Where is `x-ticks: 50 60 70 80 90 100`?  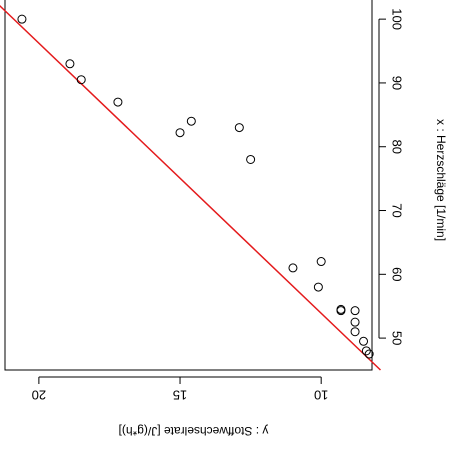 x-ticks: 50 60 70 80 90 100 is located at coordinates (392, 176).